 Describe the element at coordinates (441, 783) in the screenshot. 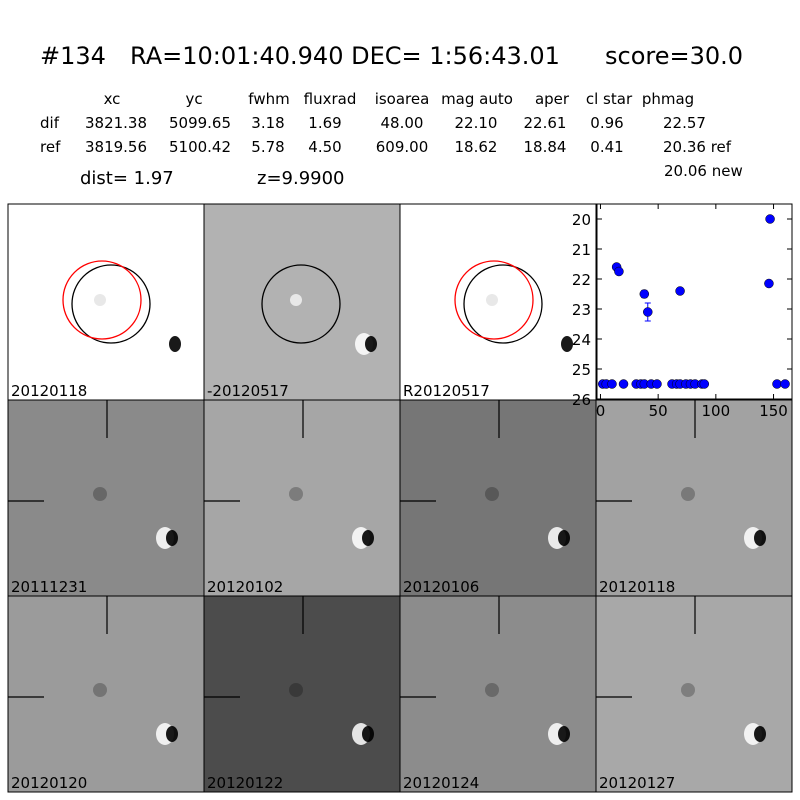

I see `panel-label: 20120124` at that location.